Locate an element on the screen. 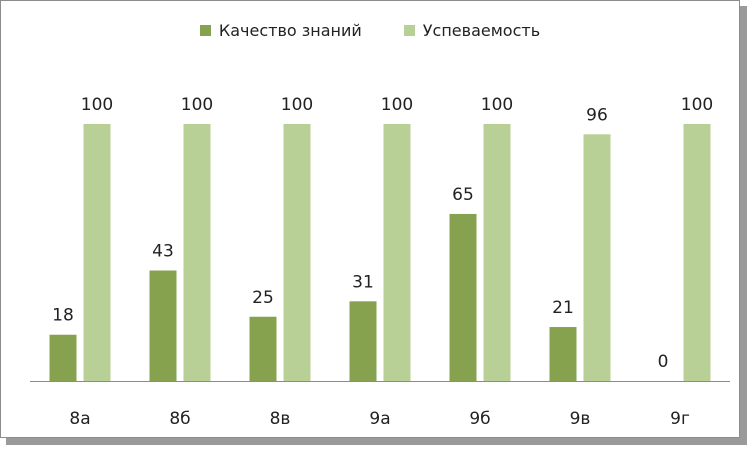 The image size is (753, 451). data-label-quality: 18 is located at coordinates (63, 316).